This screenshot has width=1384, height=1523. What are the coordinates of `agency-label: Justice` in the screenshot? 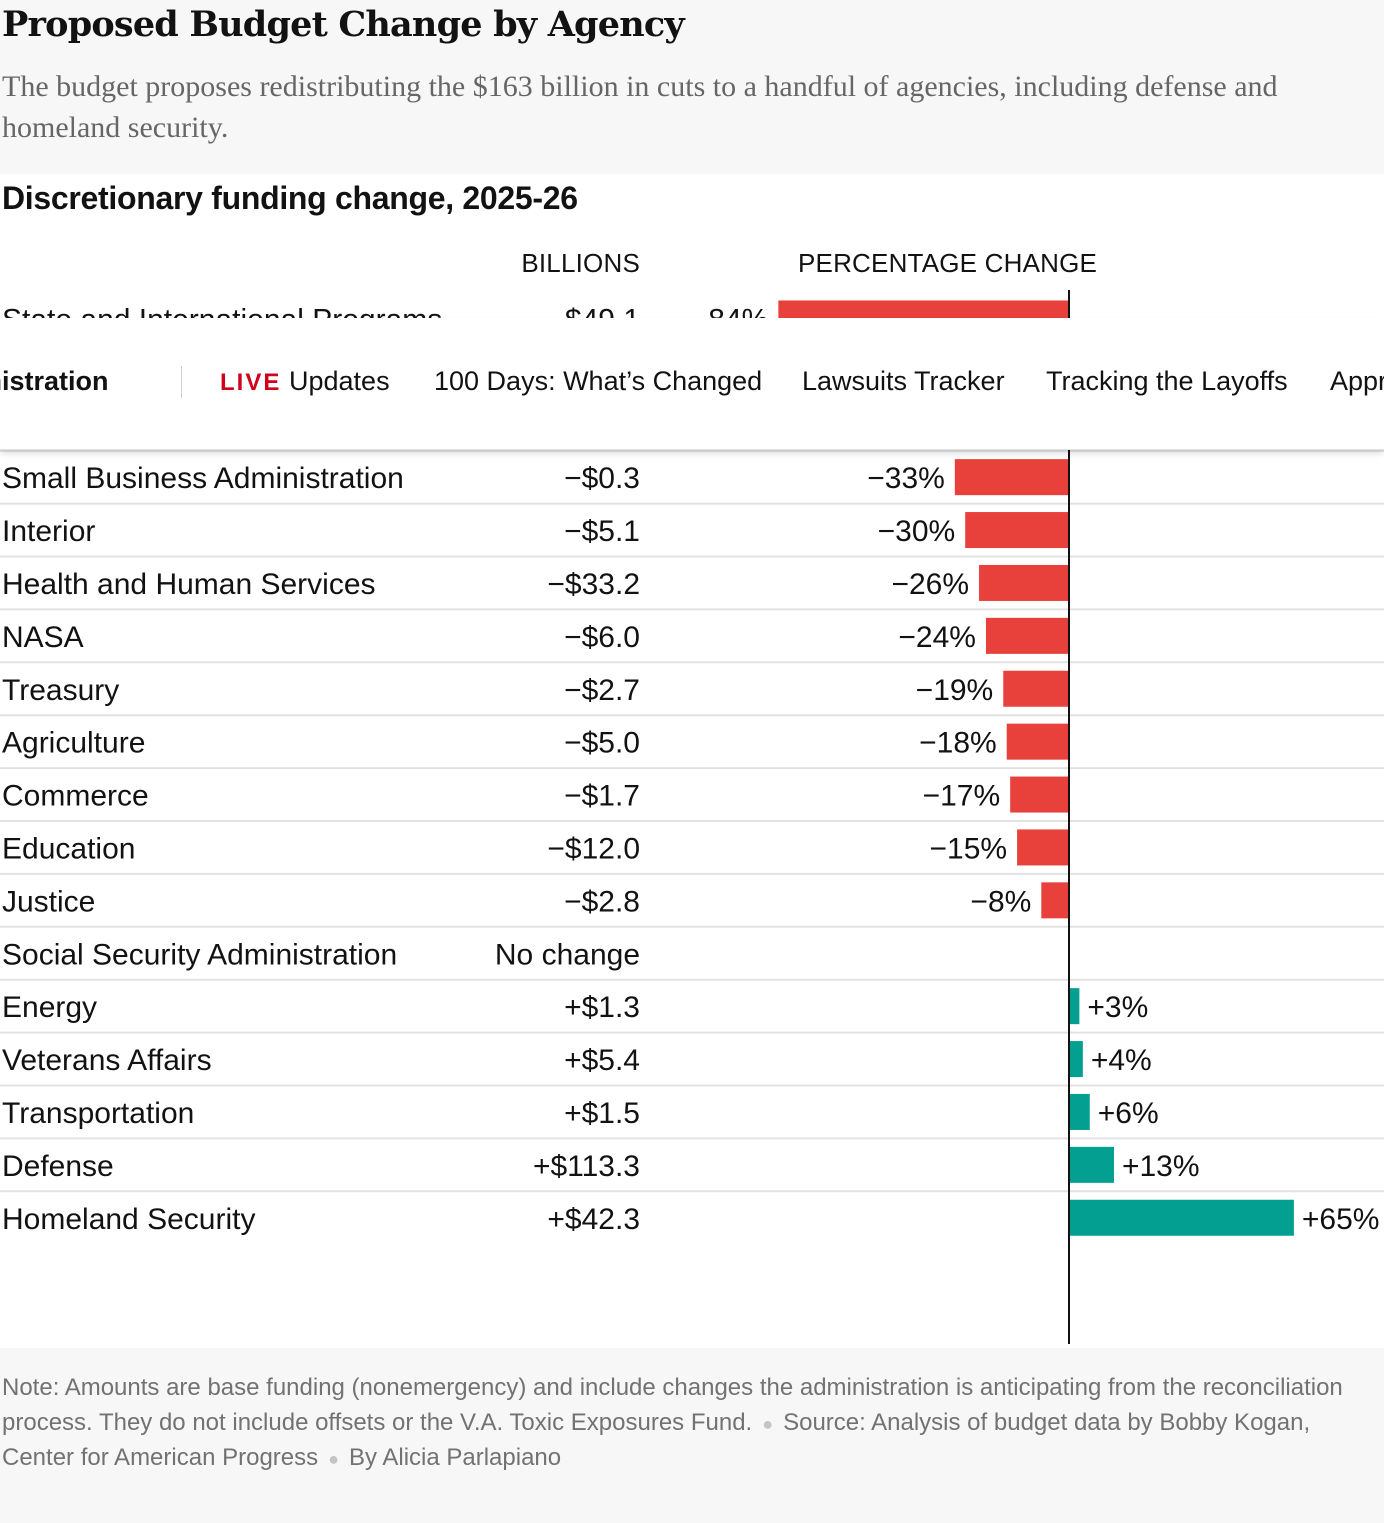 It's located at (48, 901).